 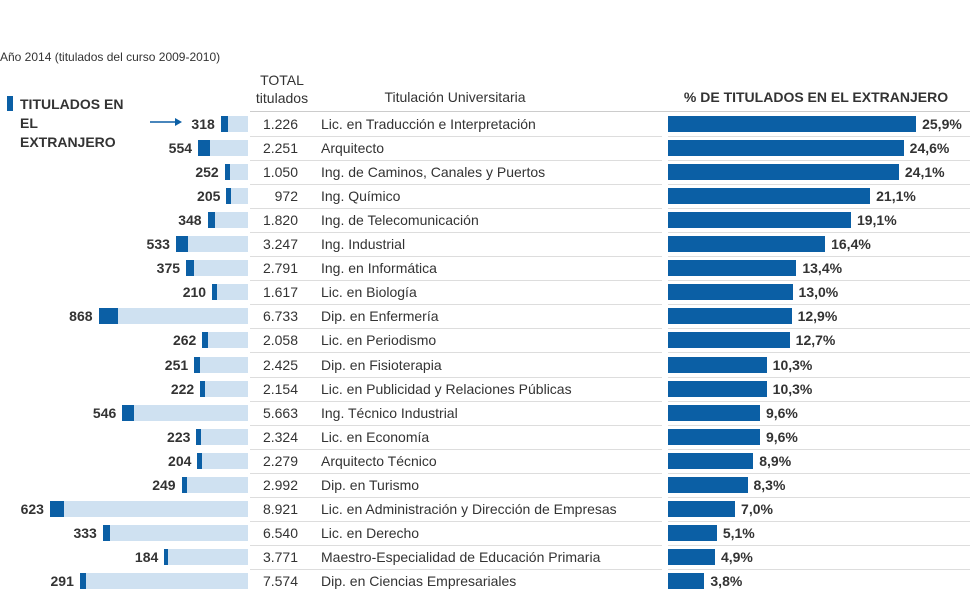 I want to click on subtitle: Año 2014 (titulados del curso 2009-2010), so click(x=110, y=57).